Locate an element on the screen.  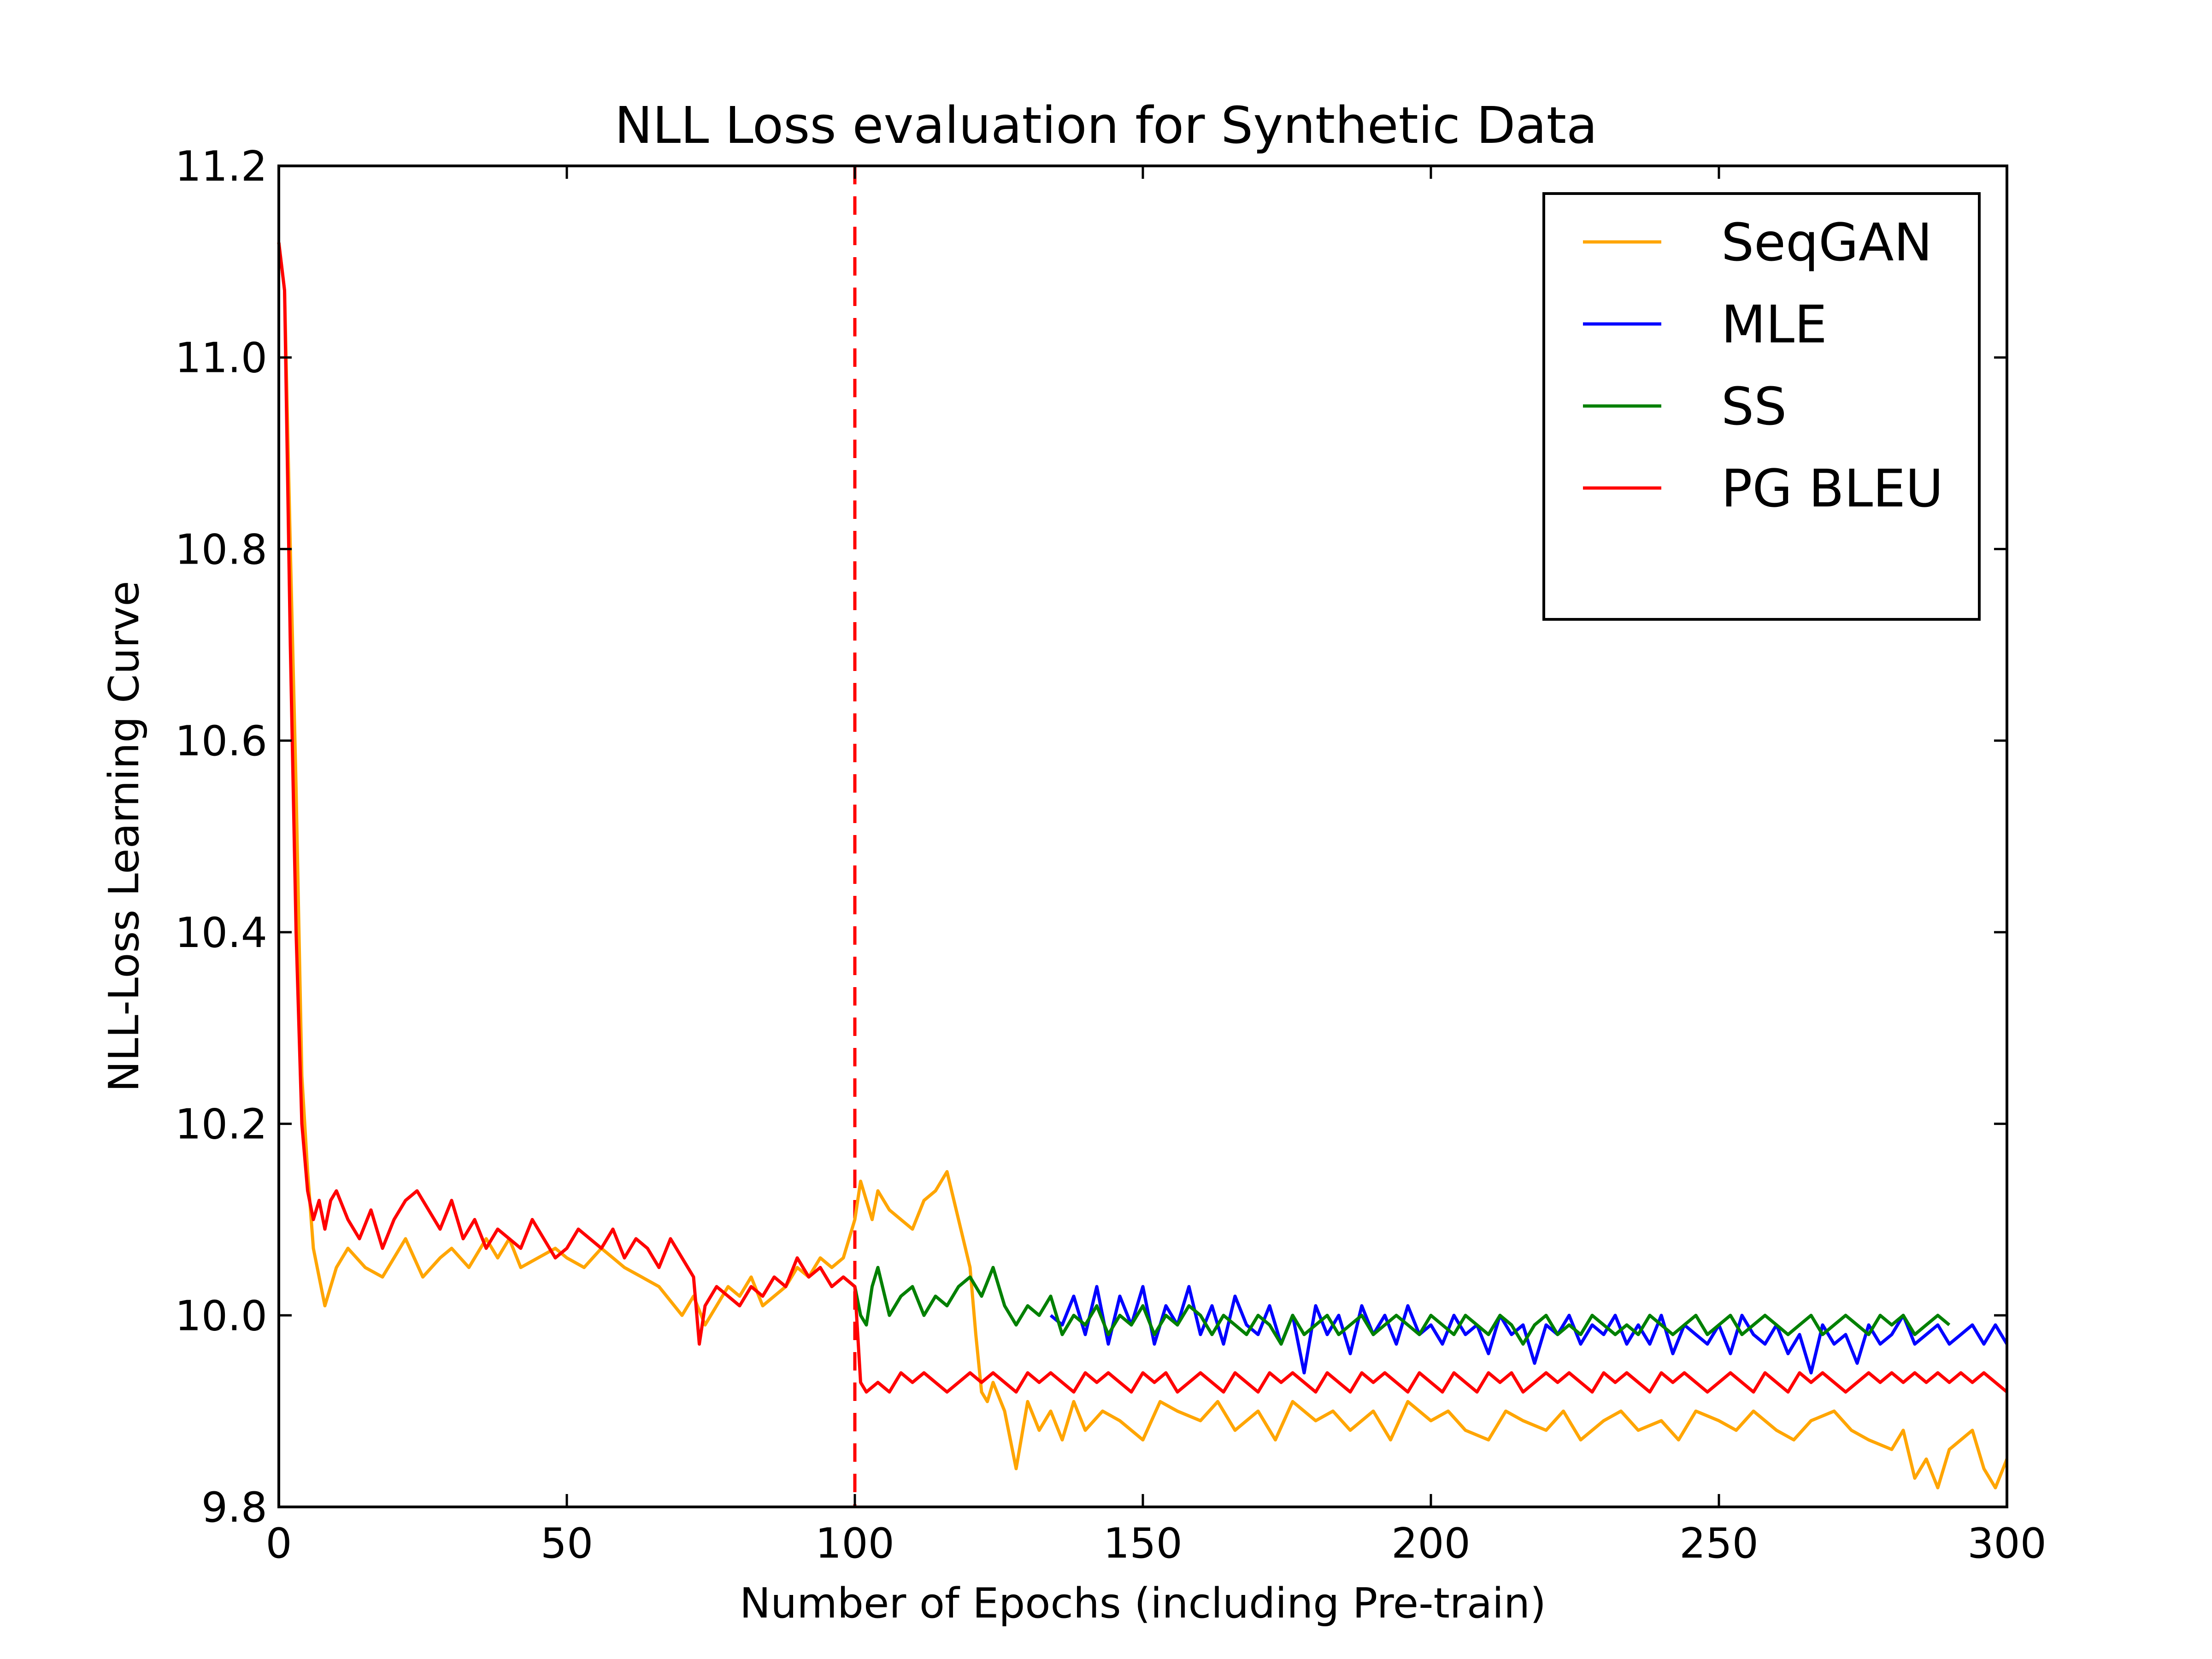
y-tick-label: 10.0 is located at coordinates (221, 1316).